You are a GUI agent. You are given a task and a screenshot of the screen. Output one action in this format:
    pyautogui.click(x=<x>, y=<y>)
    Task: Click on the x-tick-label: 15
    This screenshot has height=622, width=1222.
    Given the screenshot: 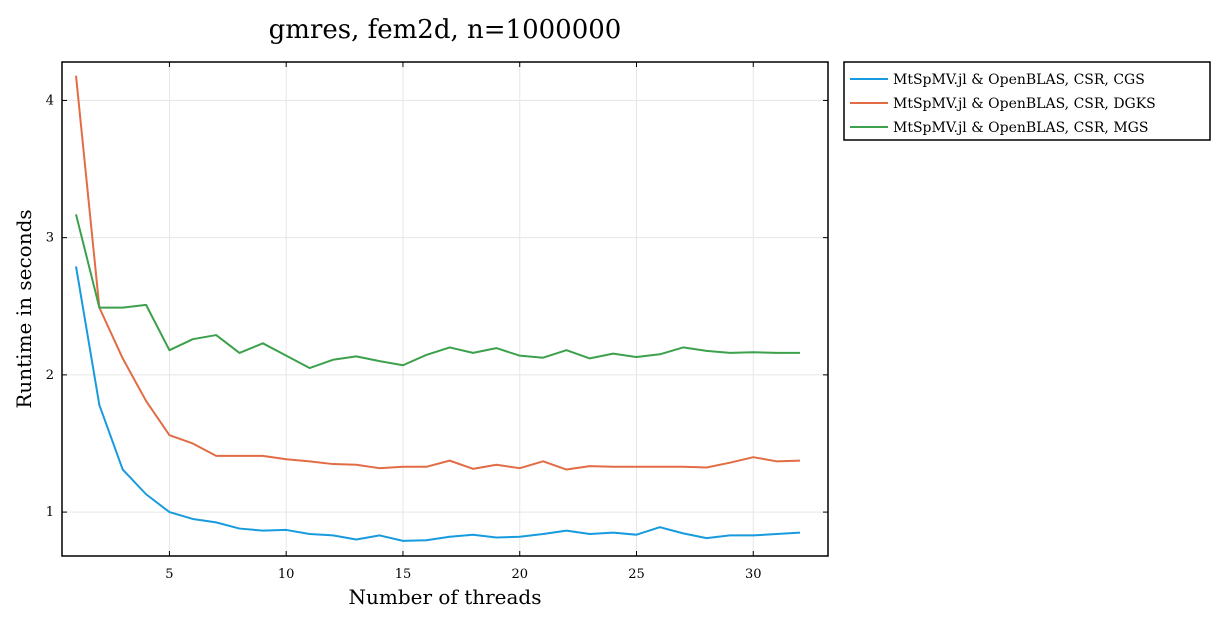 What is the action you would take?
    pyautogui.click(x=403, y=574)
    